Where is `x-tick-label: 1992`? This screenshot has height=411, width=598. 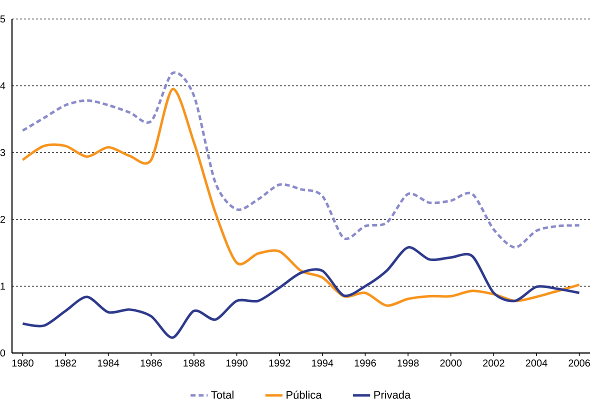
x-tick-label: 1992 is located at coordinates (279, 363).